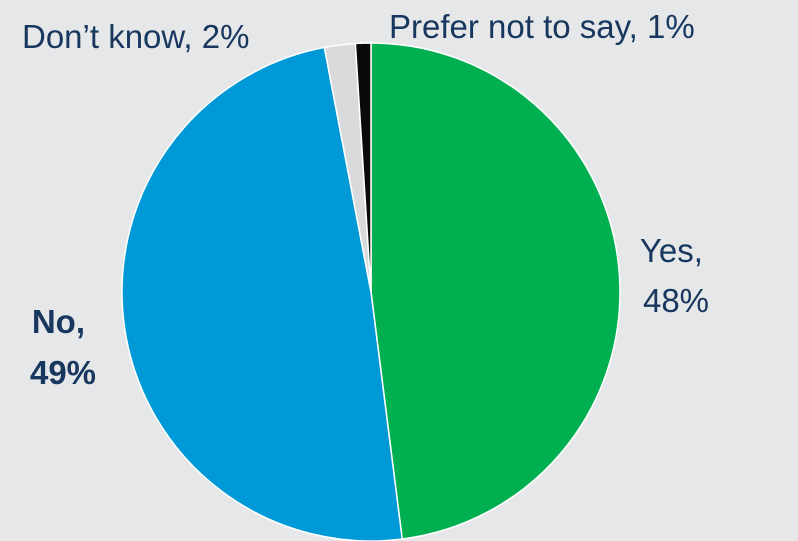  I want to click on slice-label-yes-name: Yes,, so click(671, 250).